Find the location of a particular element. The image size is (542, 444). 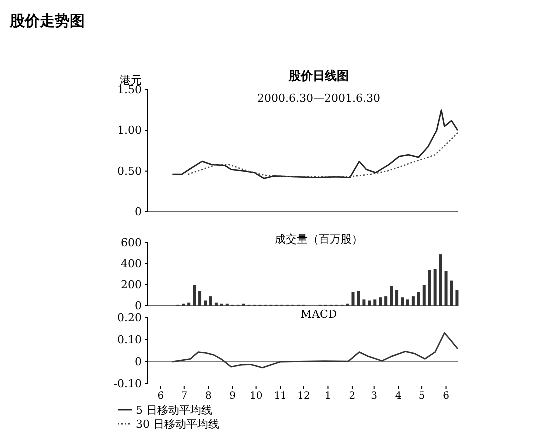

chart-title: MACD is located at coordinates (319, 314).